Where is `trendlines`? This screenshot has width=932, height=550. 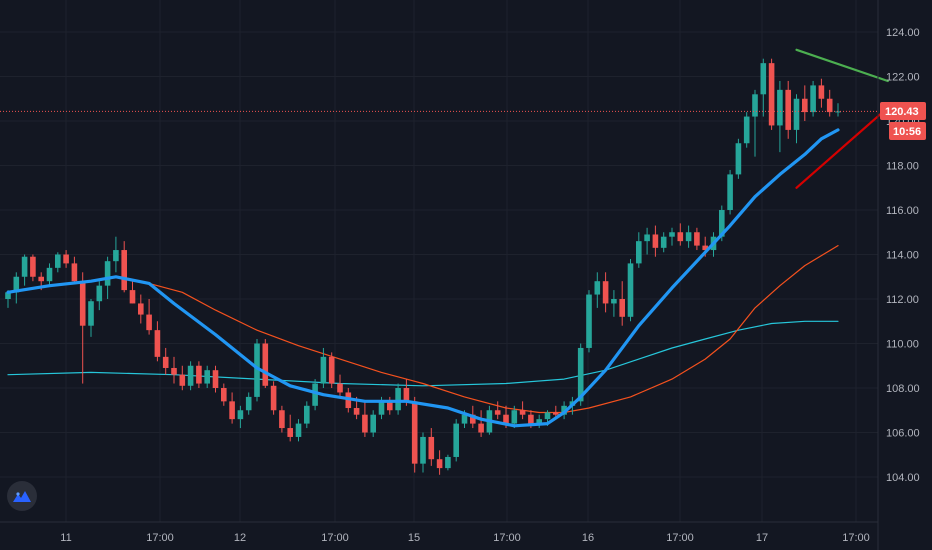 trendlines is located at coordinates (842, 118).